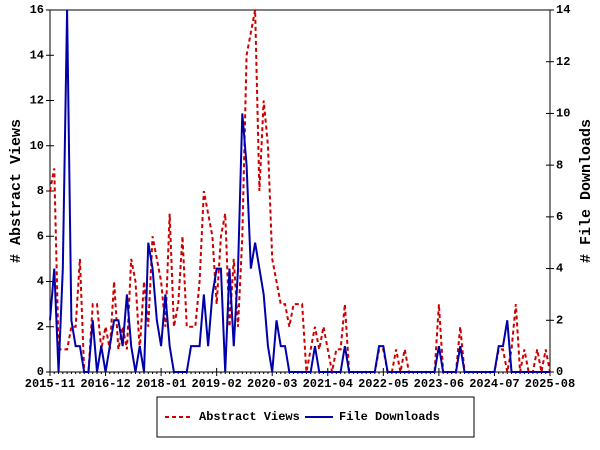  Describe the element at coordinates (559, 217) in the screenshot. I see `y2-tick-label: 6` at that location.